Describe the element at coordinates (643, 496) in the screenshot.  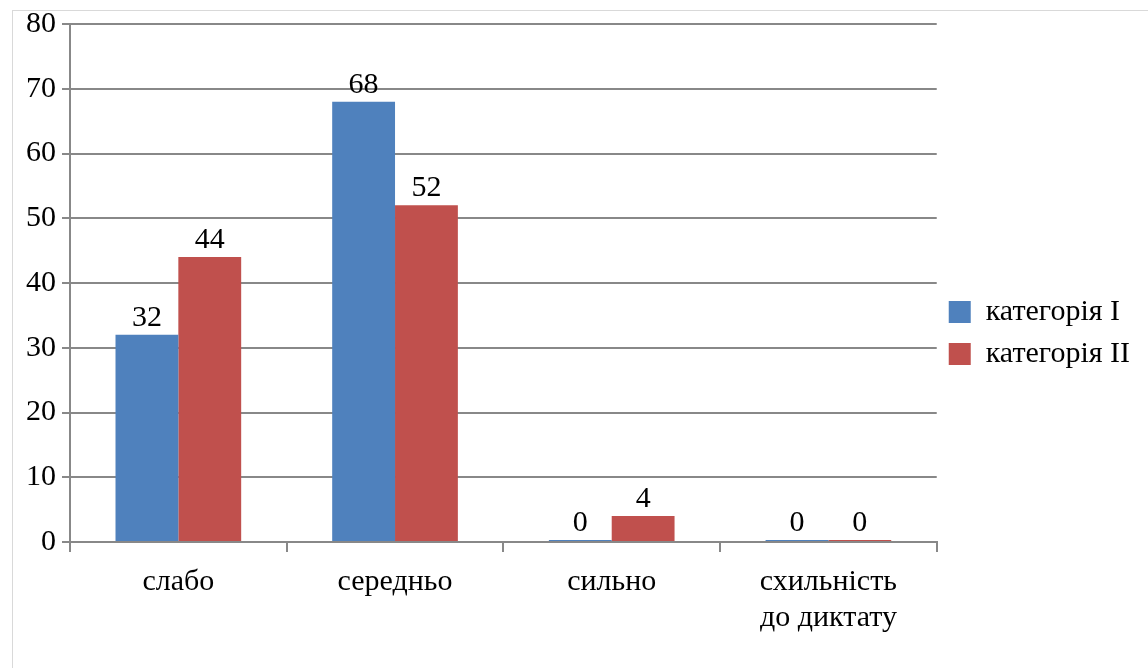
I see `data-label: 4` at that location.